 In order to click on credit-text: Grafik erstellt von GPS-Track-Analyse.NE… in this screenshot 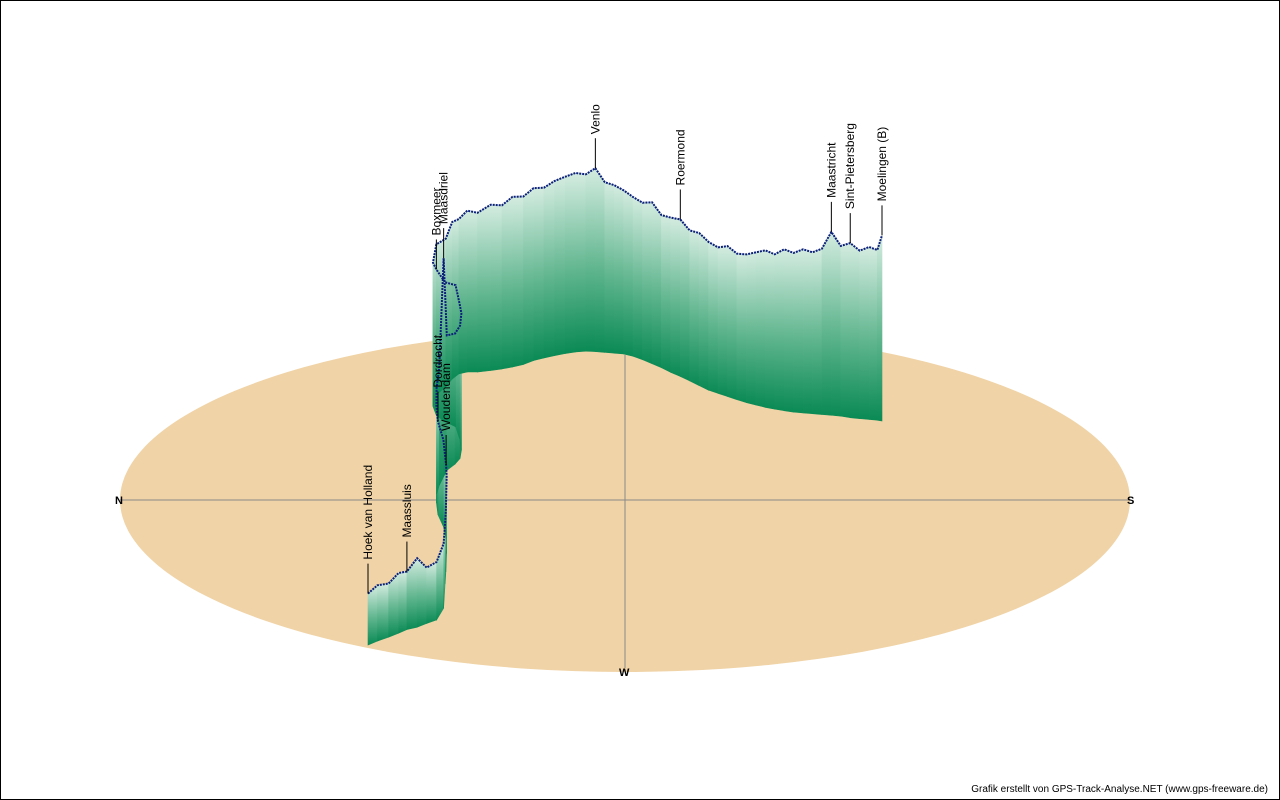, I will do `click(1119, 789)`.